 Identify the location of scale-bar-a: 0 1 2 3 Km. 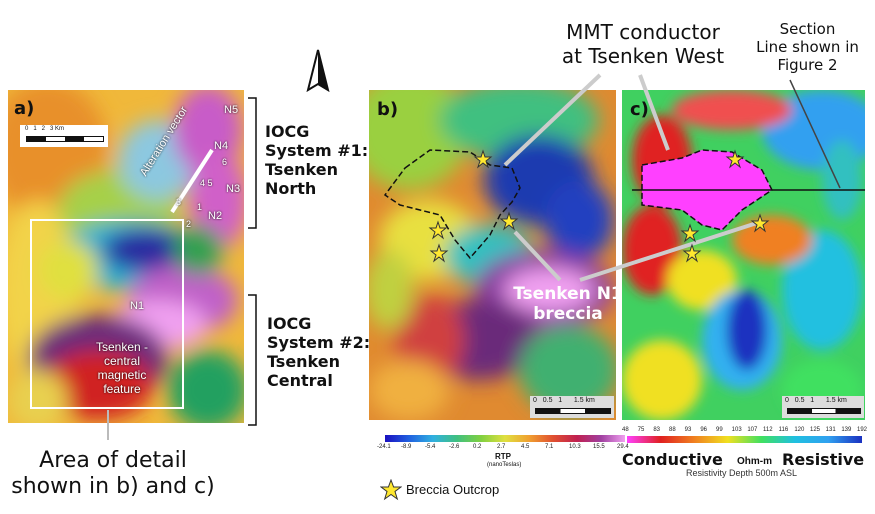
(64, 136).